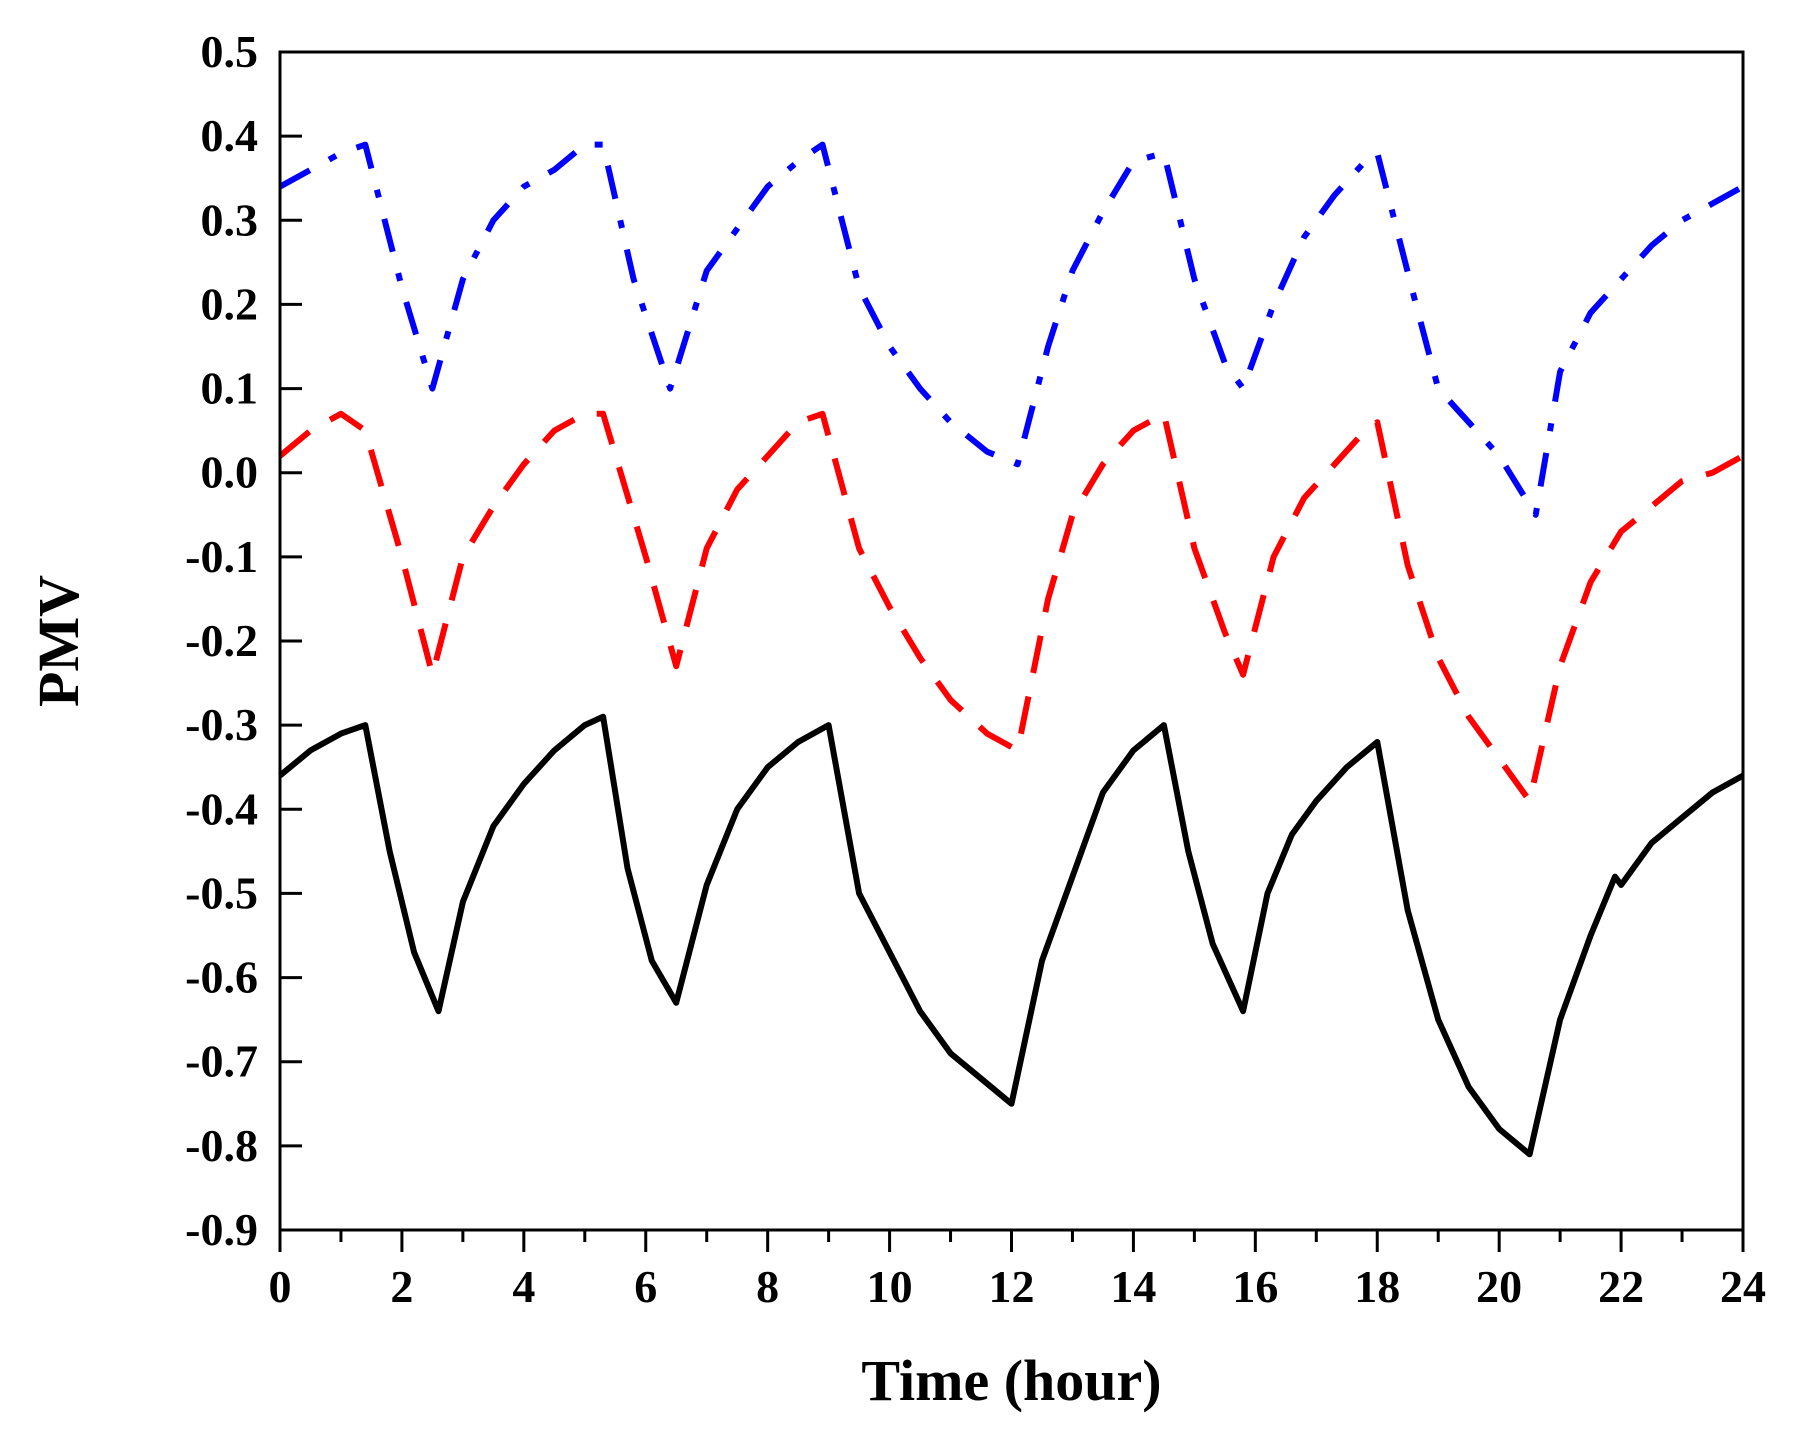 This screenshot has width=1793, height=1455. Describe the element at coordinates (230, 388) in the screenshot. I see `y-tick-label: 0.1` at that location.